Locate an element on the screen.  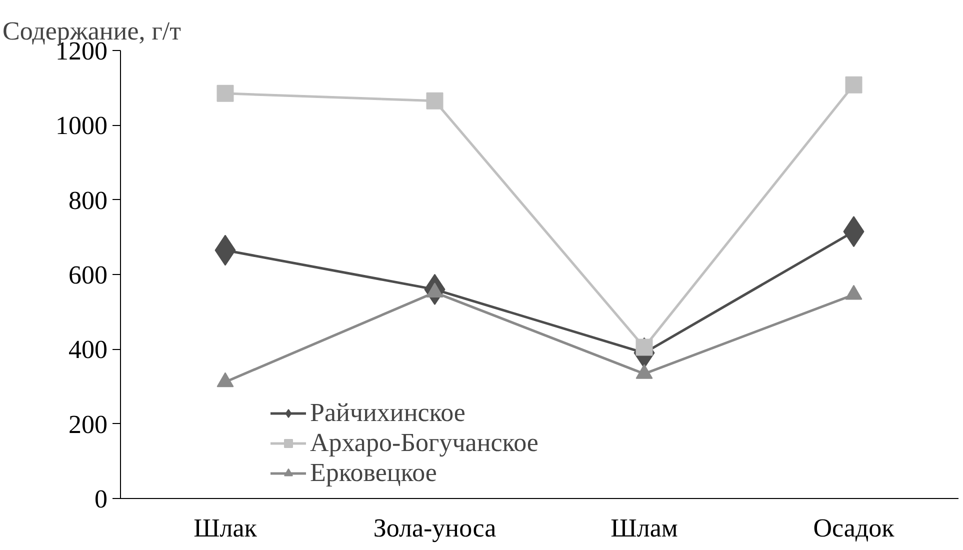
legend-label: Архаро-Богучанское is located at coordinates (424, 443).